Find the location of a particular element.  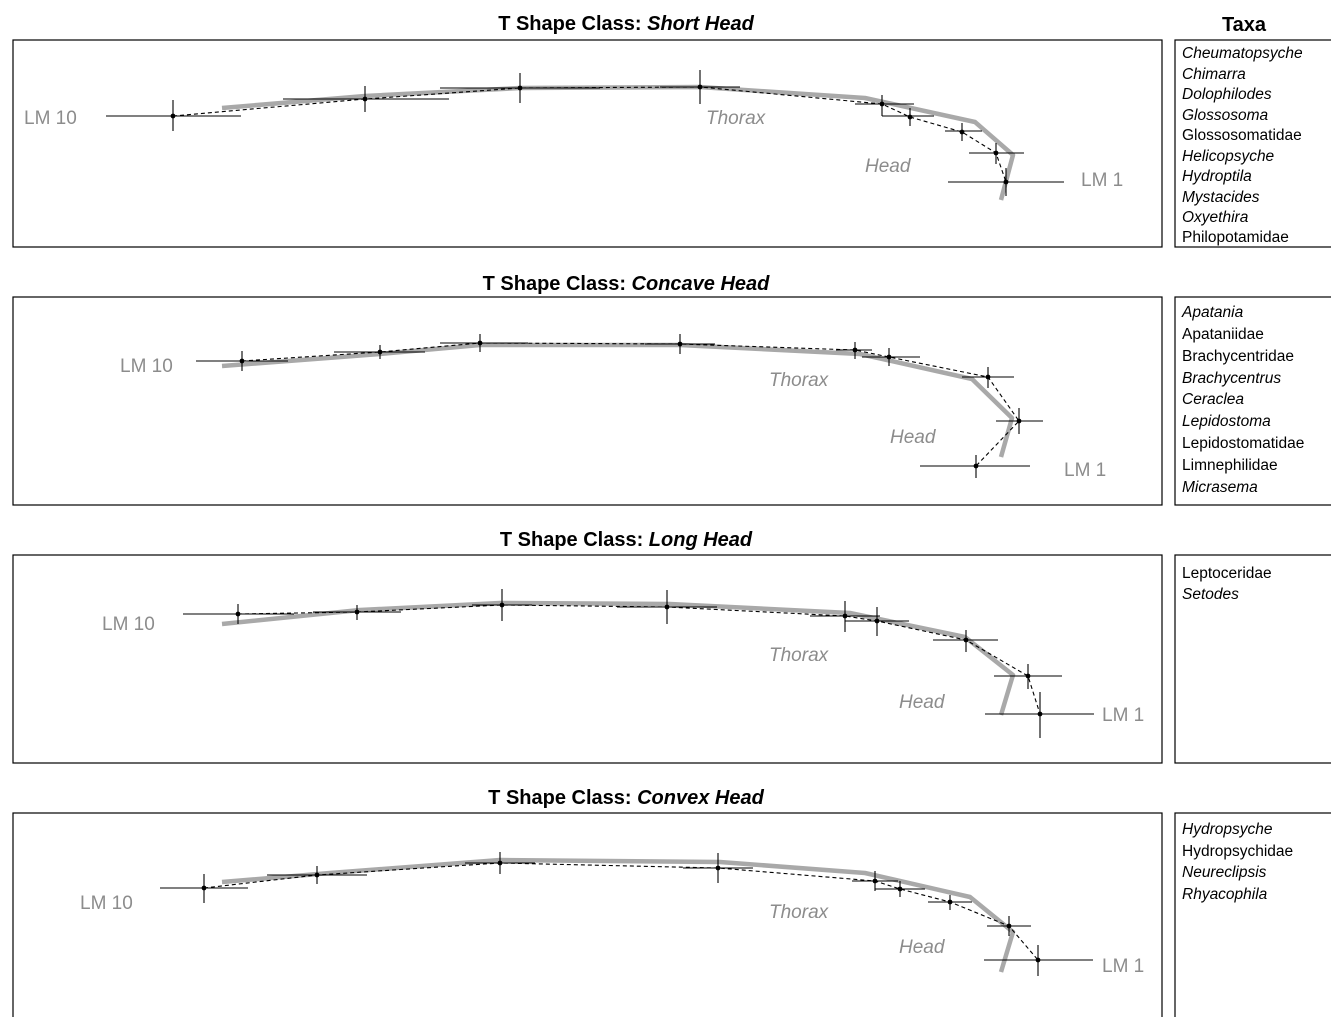

taxon: Oxyethira is located at coordinates (1215, 217).